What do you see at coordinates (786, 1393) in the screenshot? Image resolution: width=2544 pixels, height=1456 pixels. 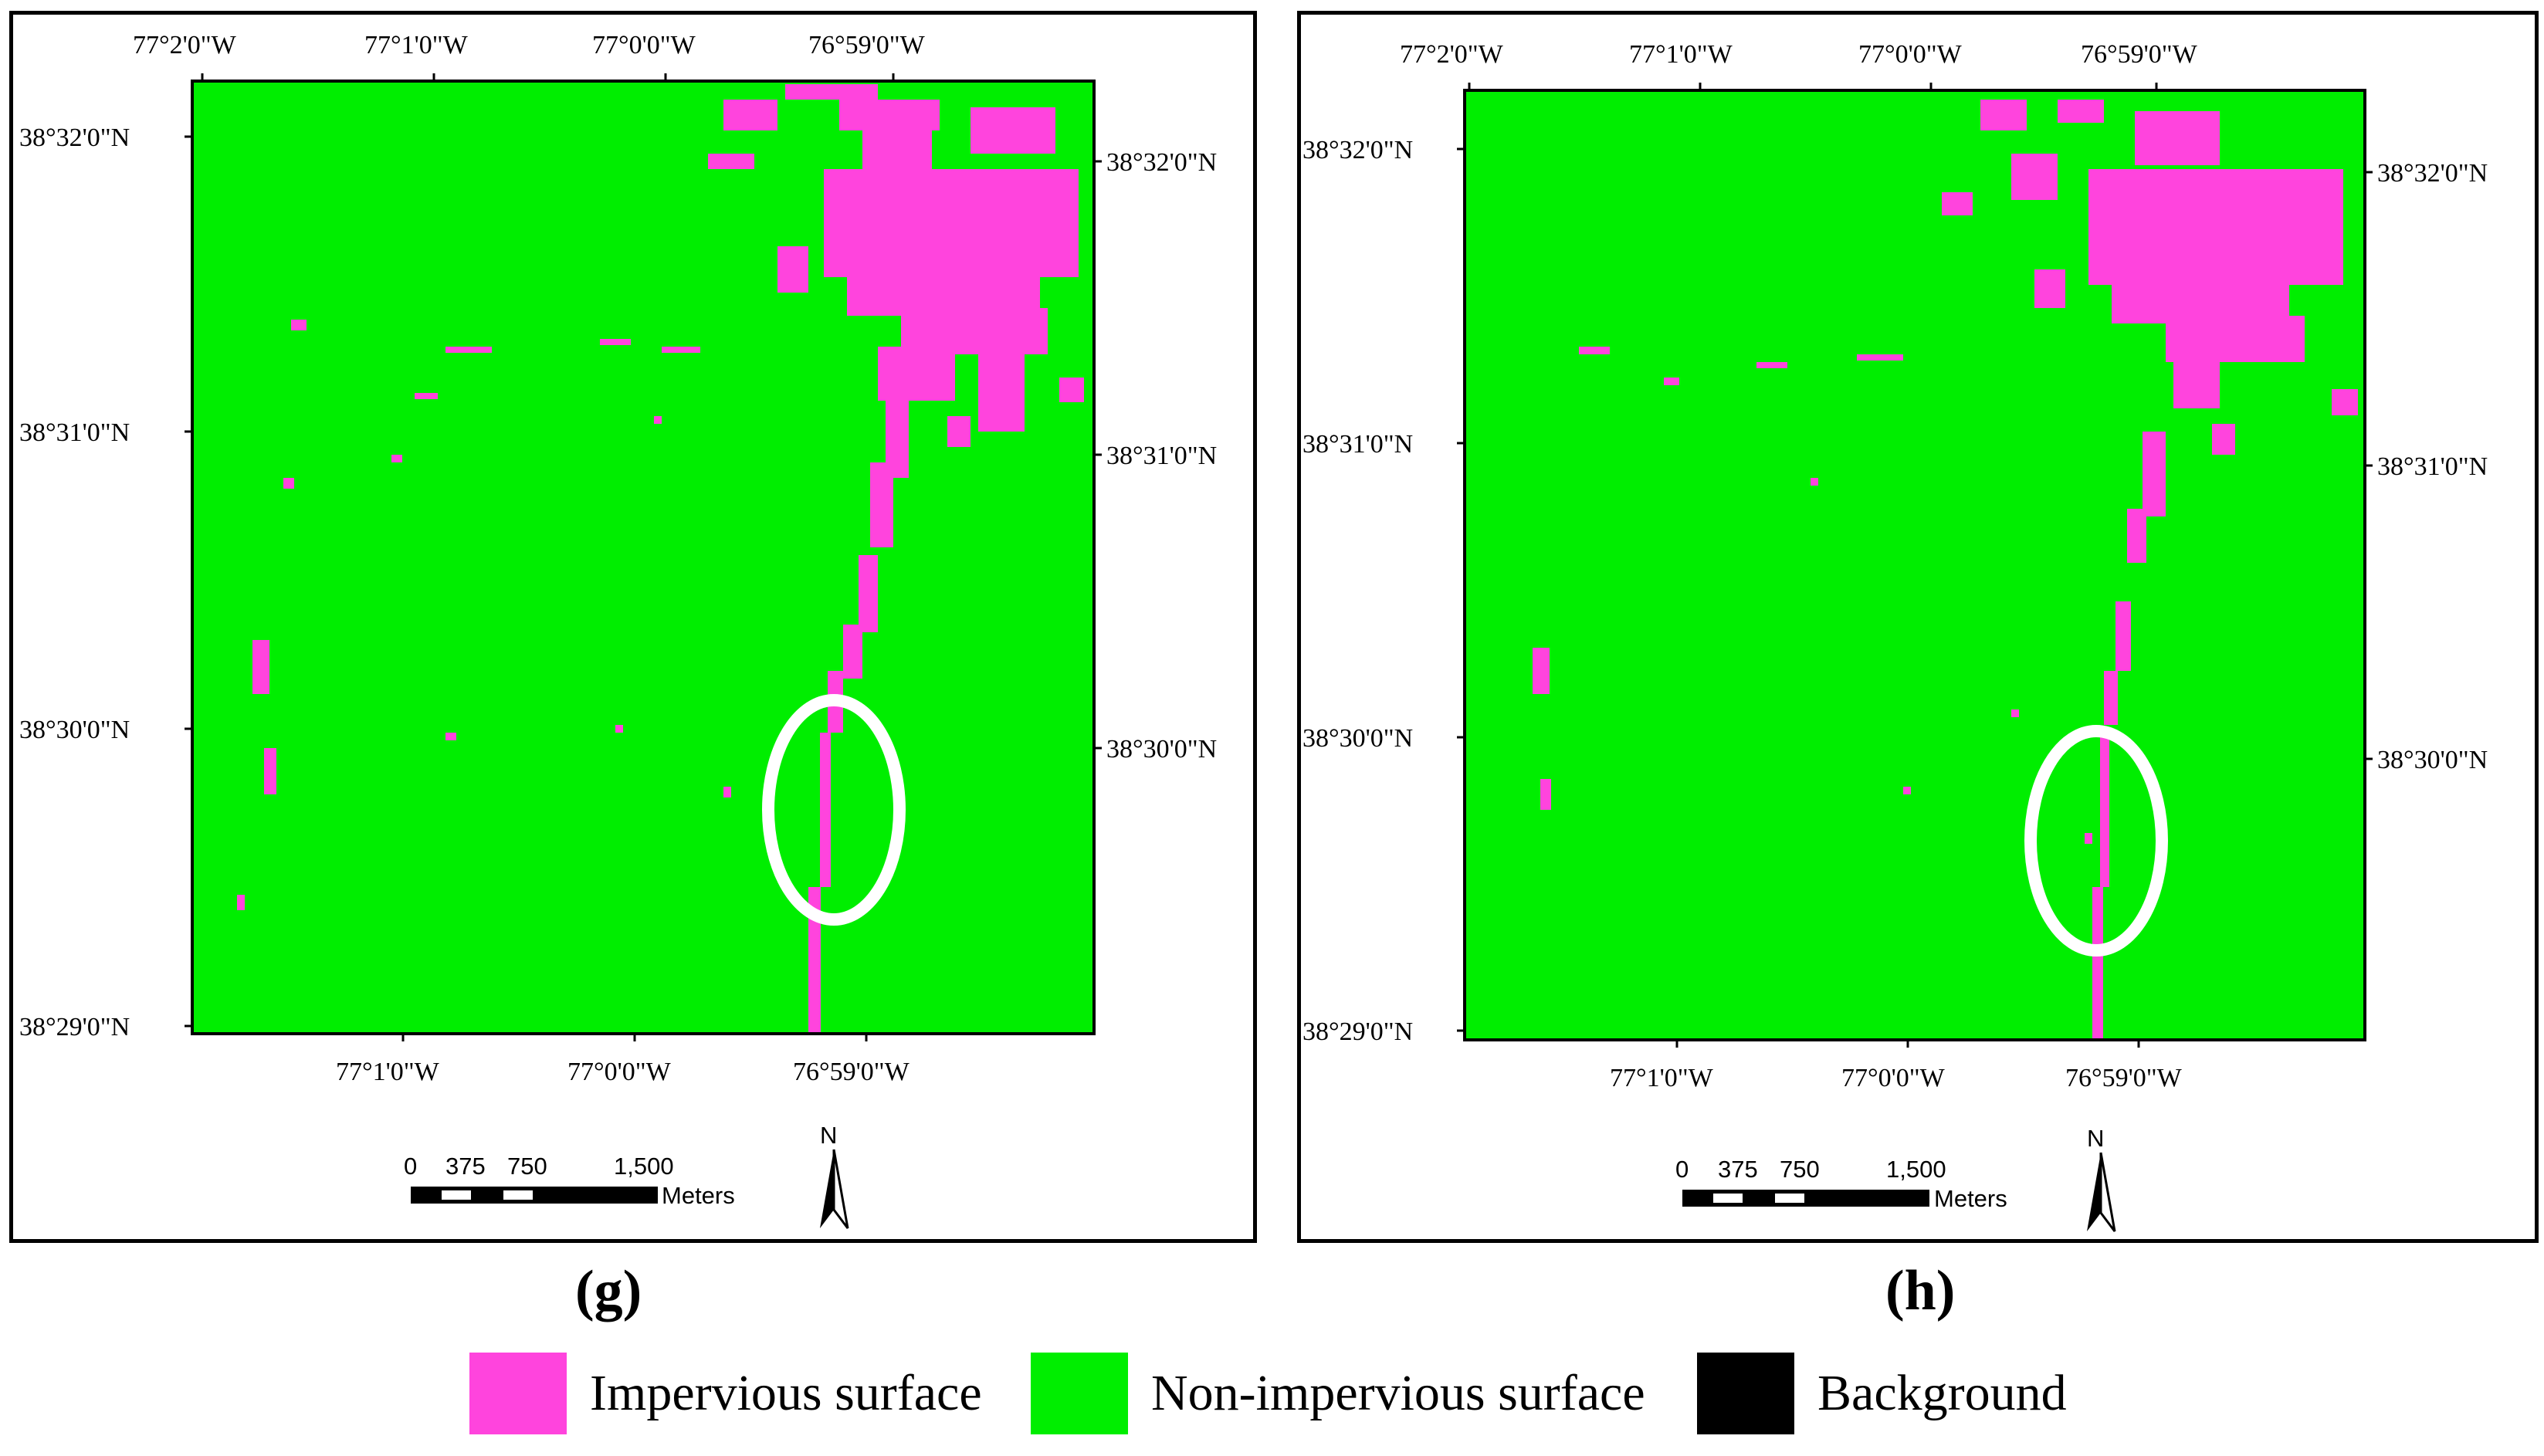 I see `legend-label: Impervious surface` at bounding box center [786, 1393].